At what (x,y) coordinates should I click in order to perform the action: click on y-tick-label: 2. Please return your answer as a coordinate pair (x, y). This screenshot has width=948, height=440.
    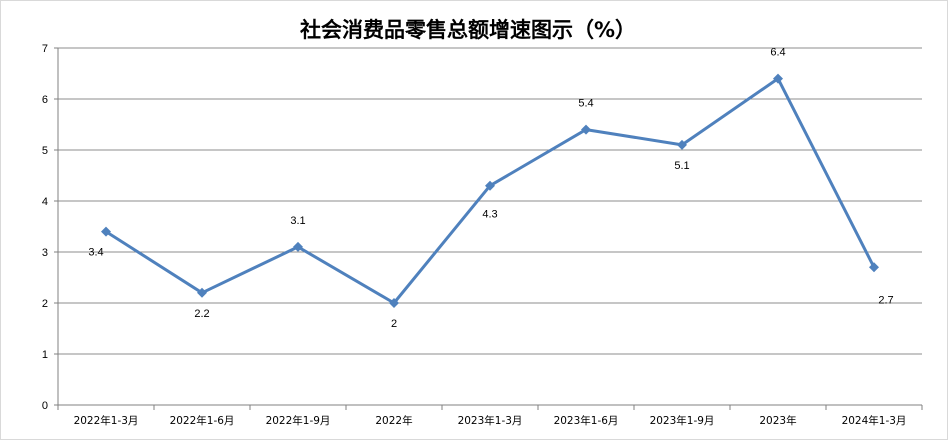
    Looking at the image, I should click on (45, 304).